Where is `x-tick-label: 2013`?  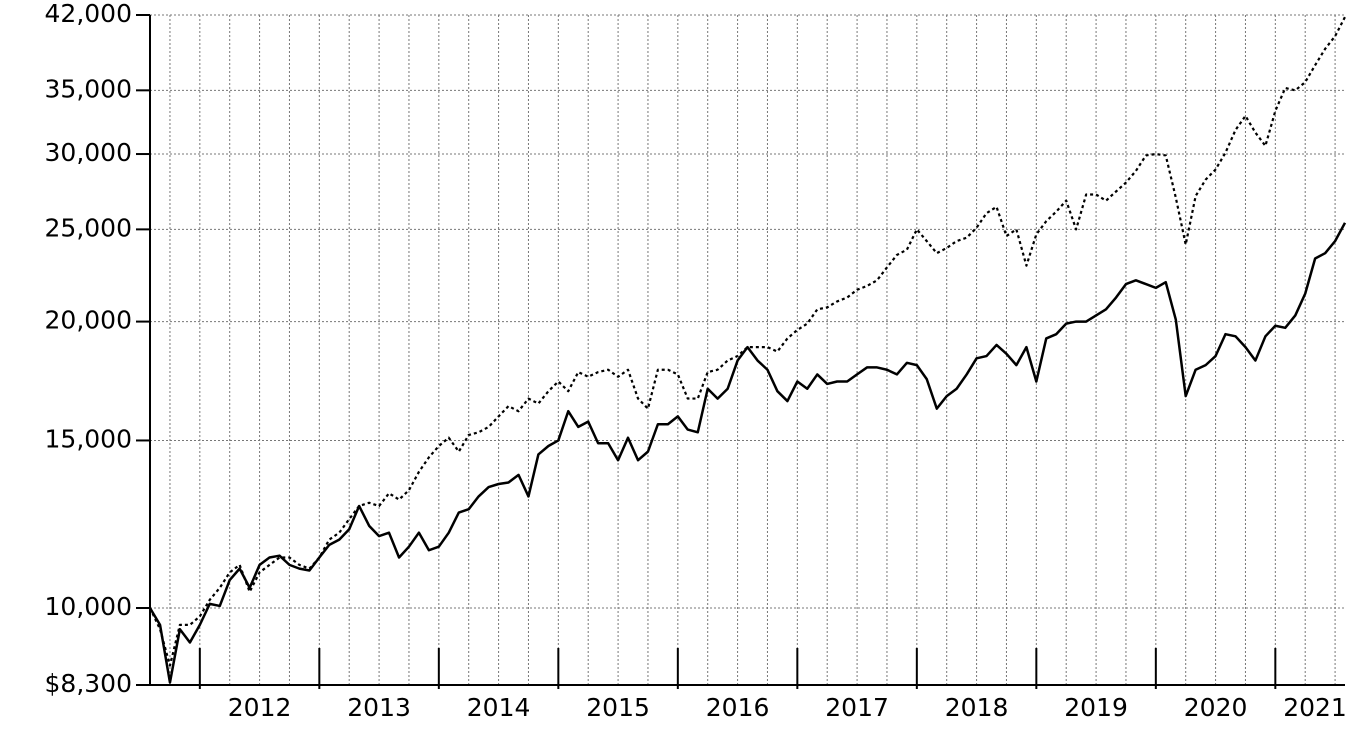
x-tick-label: 2013 is located at coordinates (379, 707).